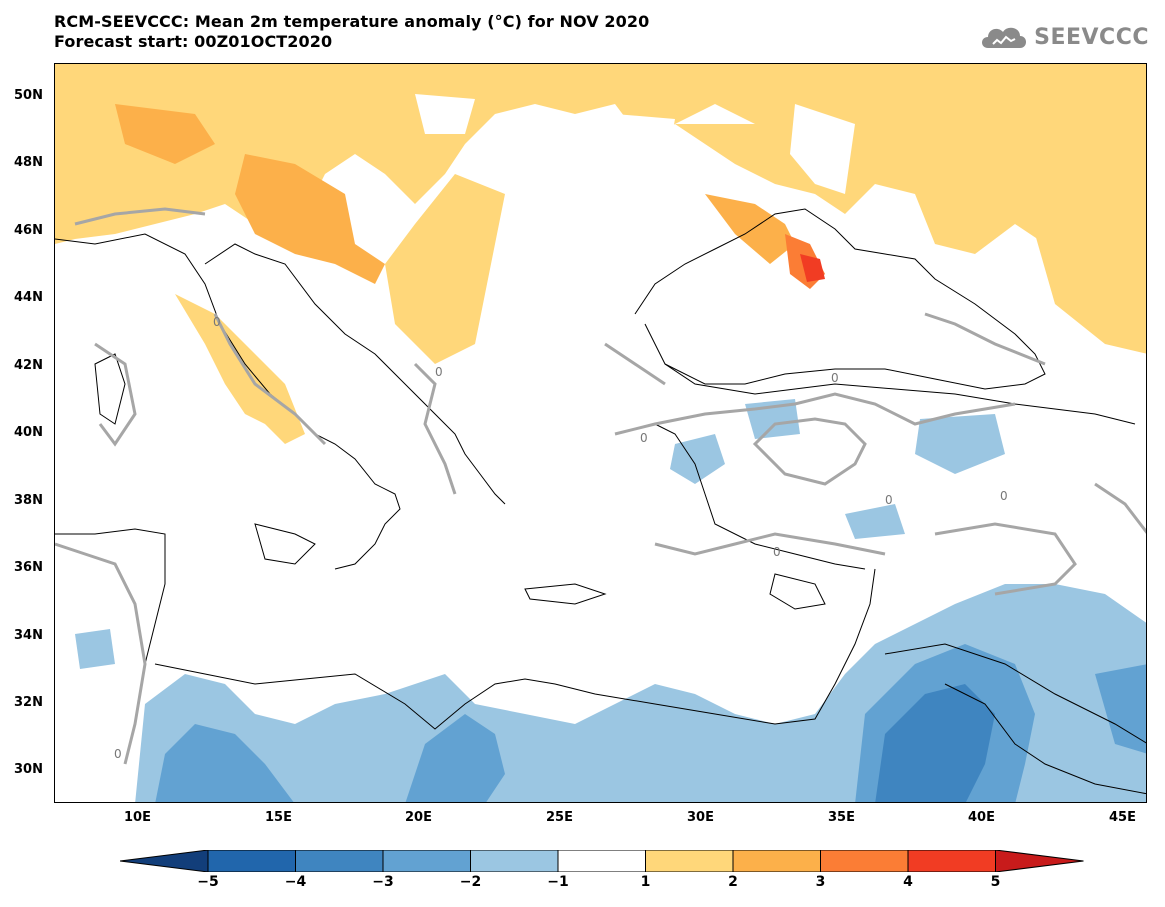 The image size is (1165, 907). Describe the element at coordinates (645, 882) in the screenshot. I see `colorbar-label: 1` at that location.